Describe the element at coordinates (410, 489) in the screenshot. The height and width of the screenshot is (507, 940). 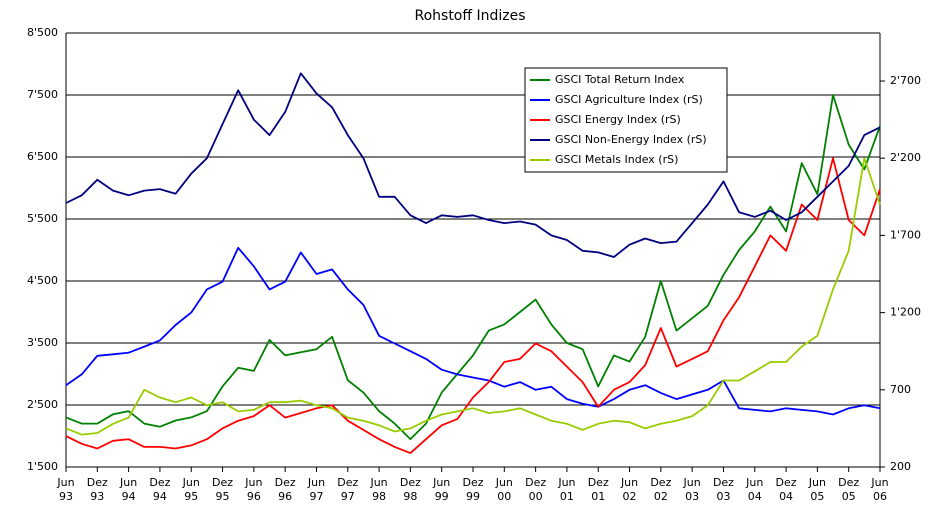
I see `x-tick-label: Dez 98` at that location.